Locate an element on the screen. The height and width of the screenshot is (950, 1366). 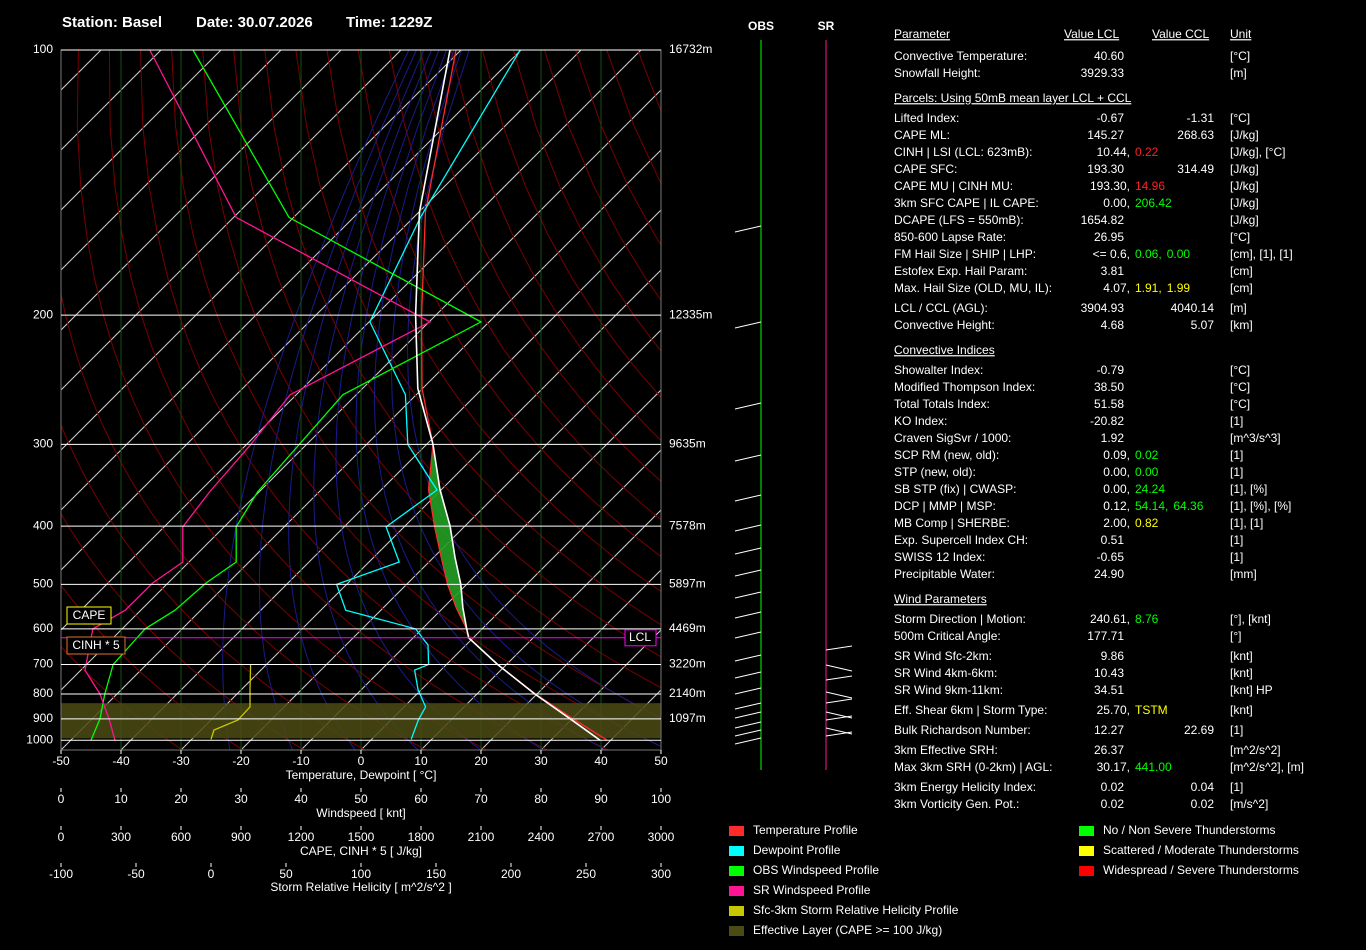
x-tick-label: -10 is located at coordinates (301, 761).